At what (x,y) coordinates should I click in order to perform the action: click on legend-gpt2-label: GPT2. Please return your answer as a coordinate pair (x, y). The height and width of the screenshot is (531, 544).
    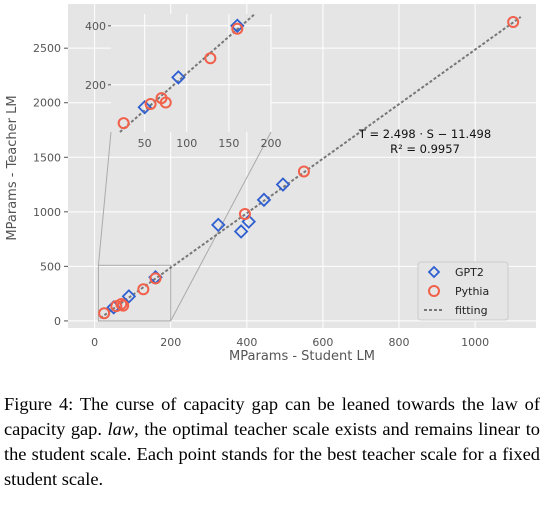
    Looking at the image, I should click on (469, 272).